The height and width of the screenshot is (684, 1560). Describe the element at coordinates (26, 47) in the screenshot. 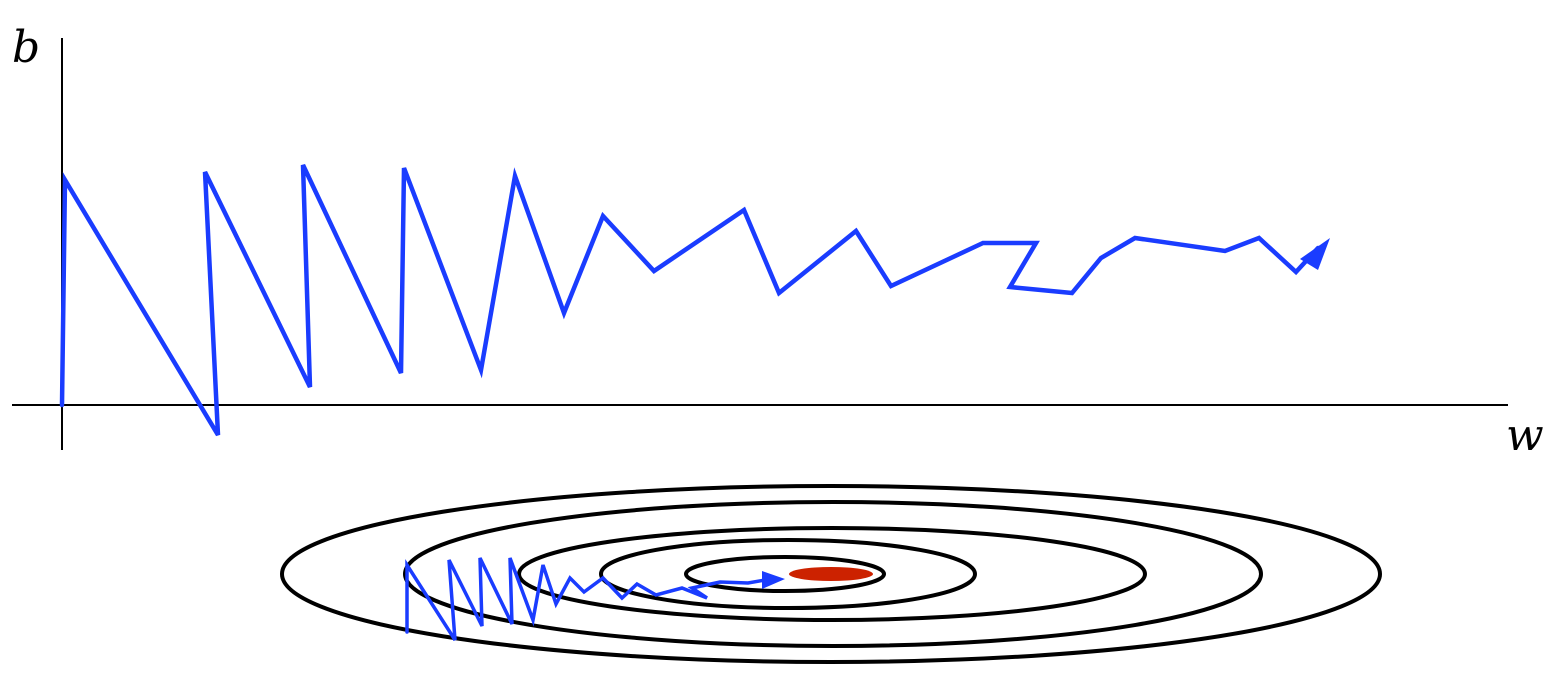

I see `y-axis-label: b` at that location.